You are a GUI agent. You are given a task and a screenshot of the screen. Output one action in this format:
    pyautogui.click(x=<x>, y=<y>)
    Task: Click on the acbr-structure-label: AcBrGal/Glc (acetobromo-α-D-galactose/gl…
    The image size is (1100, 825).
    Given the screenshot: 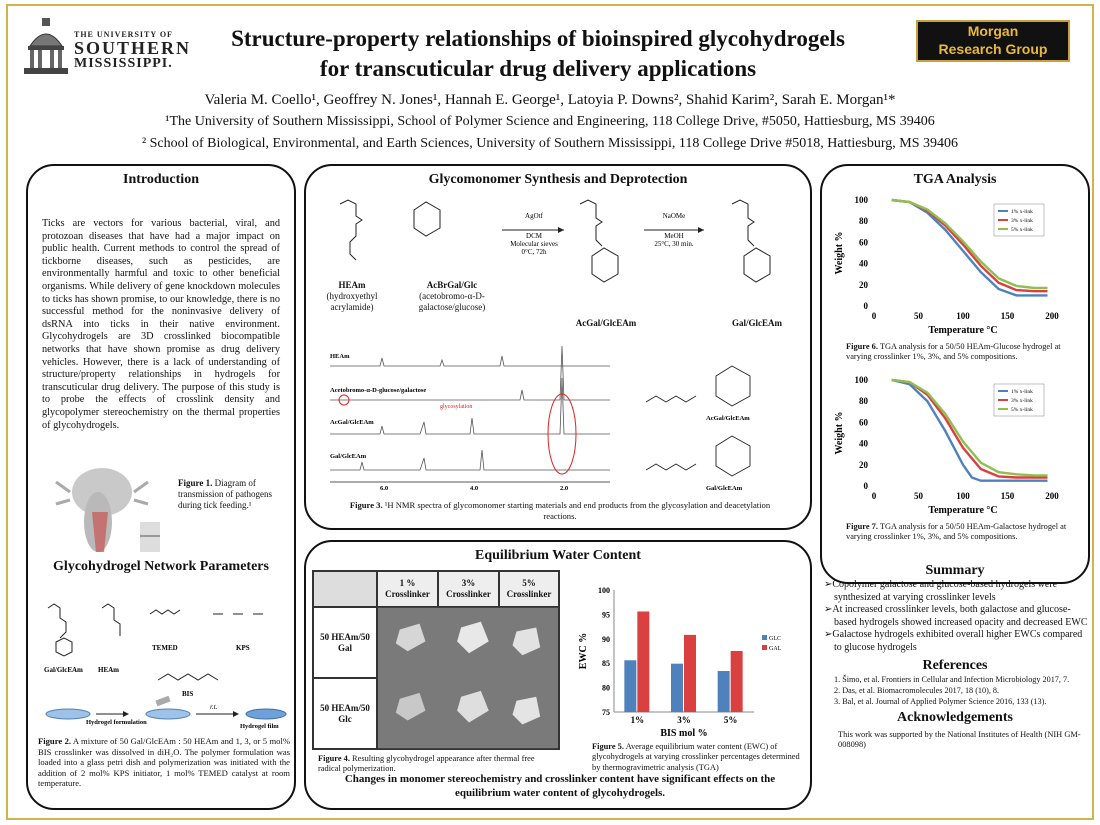 What is the action you would take?
    pyautogui.click(x=452, y=296)
    